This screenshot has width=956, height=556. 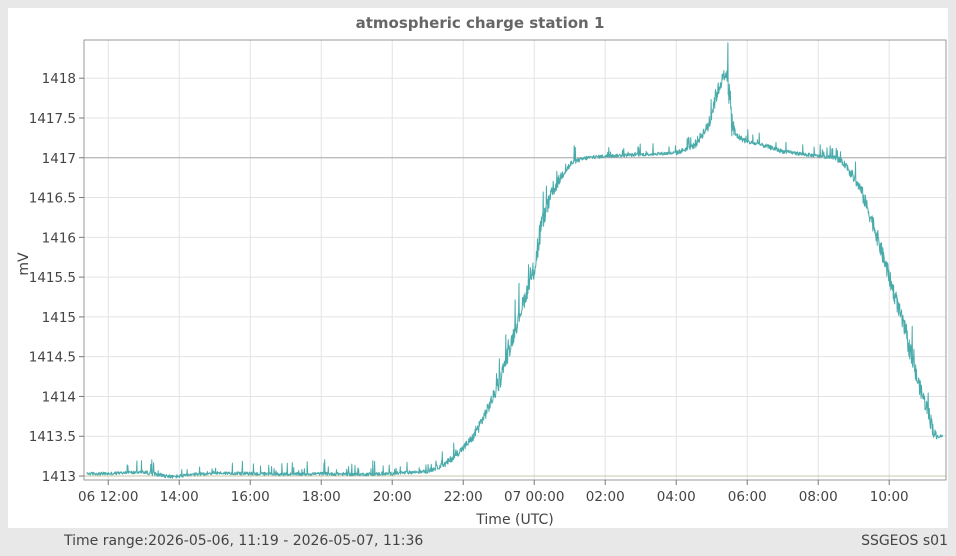 What do you see at coordinates (108, 497) in the screenshot?
I see `x-tick-label: 06 12:00` at bounding box center [108, 497].